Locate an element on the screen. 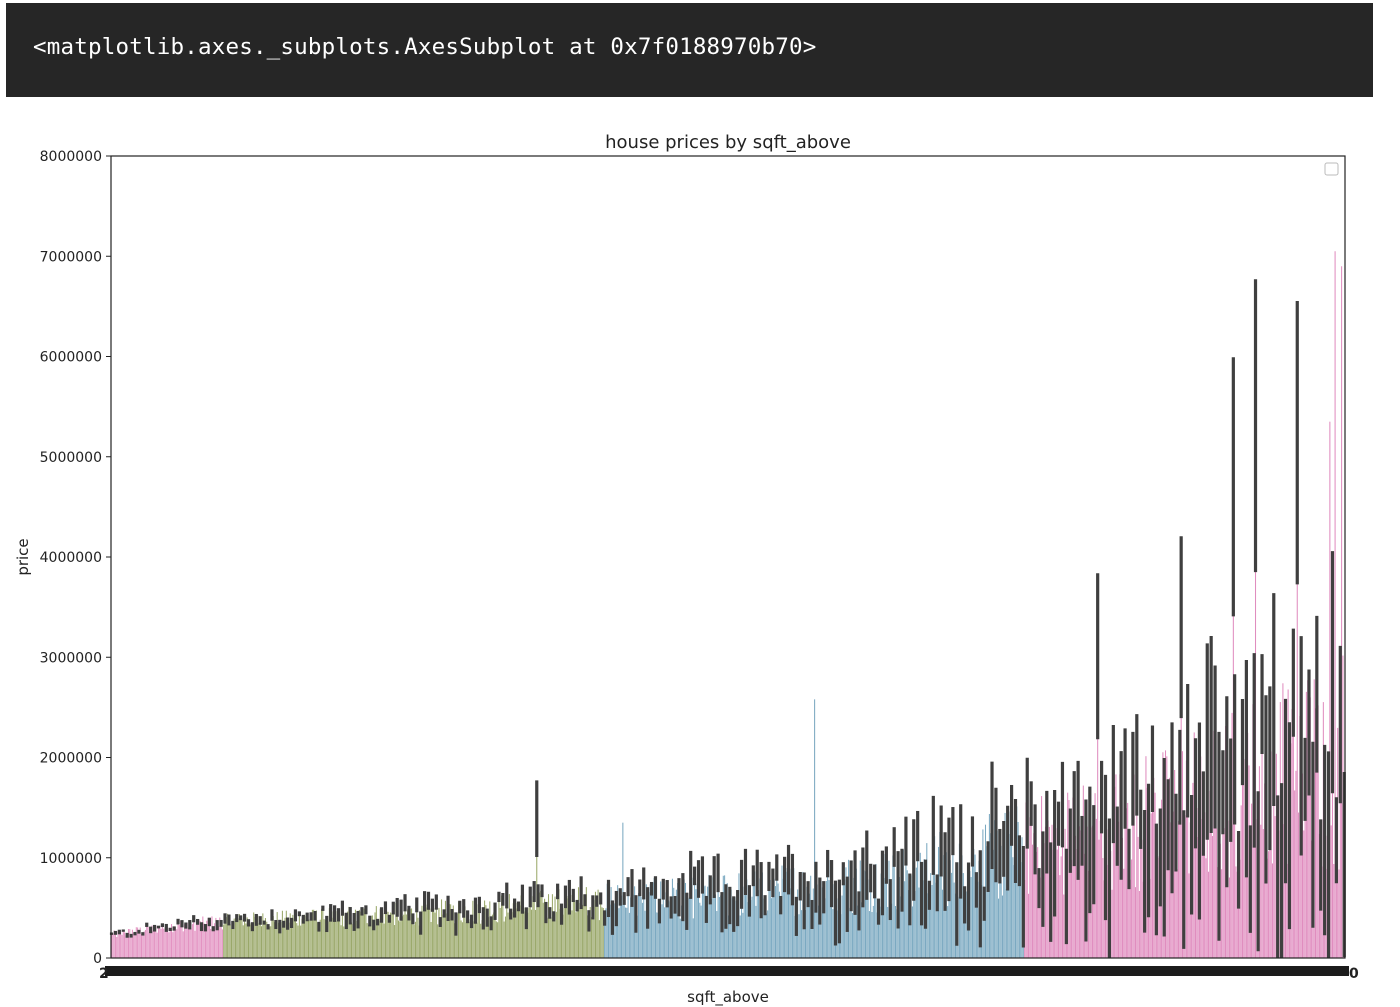 Image resolution: width=1400 pixels, height=1007 pixels. y-tick-label: 5000000 is located at coordinates (71, 458).